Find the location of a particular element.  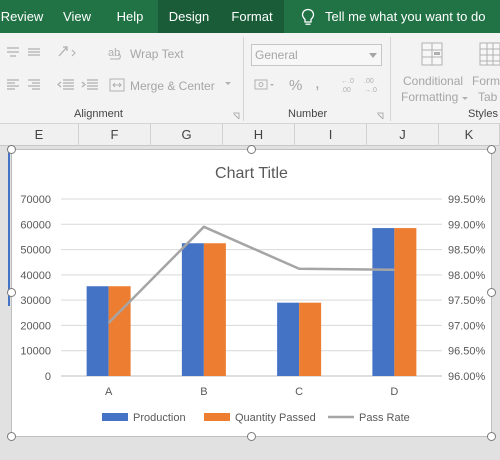

increase-indent-icon is located at coordinates (90, 84).